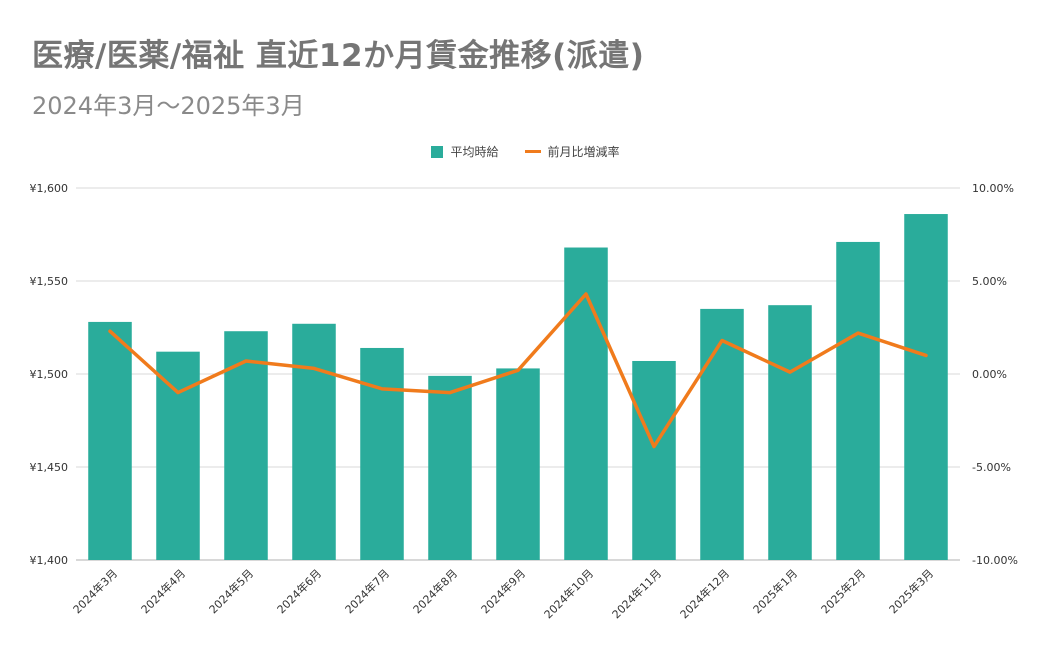  I want to click on y-left-tick-label: ¥1,400, so click(49, 560).